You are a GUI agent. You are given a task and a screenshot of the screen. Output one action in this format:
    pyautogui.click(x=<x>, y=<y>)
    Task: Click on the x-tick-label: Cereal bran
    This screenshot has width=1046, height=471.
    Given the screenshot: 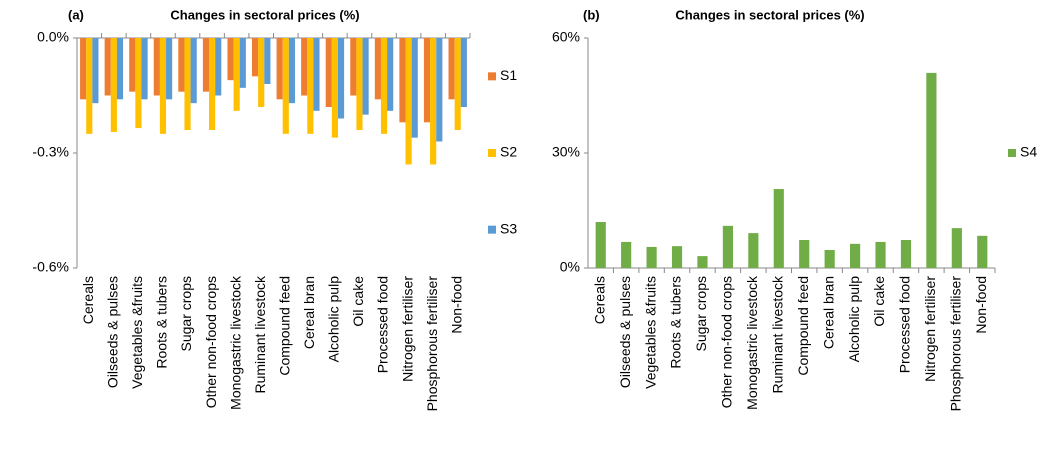 What is the action you would take?
    pyautogui.click(x=309, y=312)
    